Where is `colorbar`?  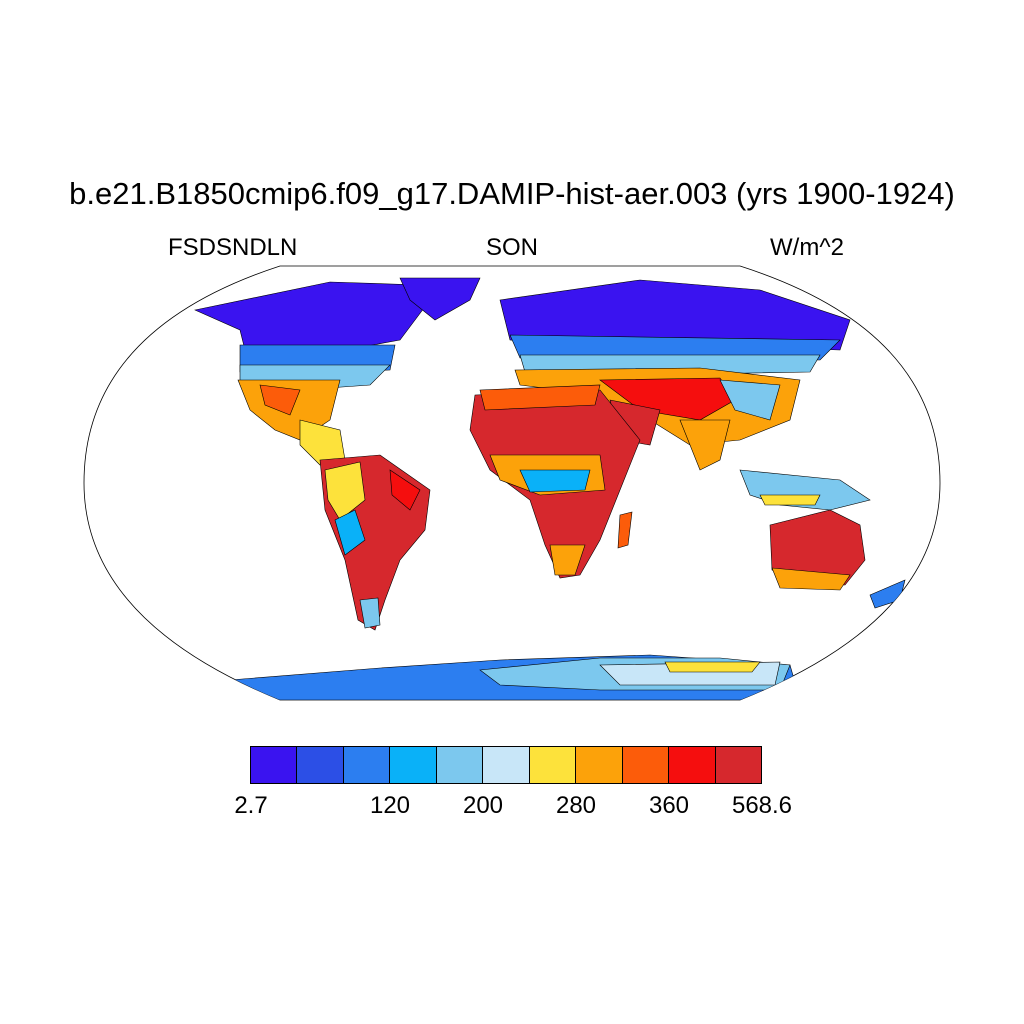
colorbar is located at coordinates (506, 765).